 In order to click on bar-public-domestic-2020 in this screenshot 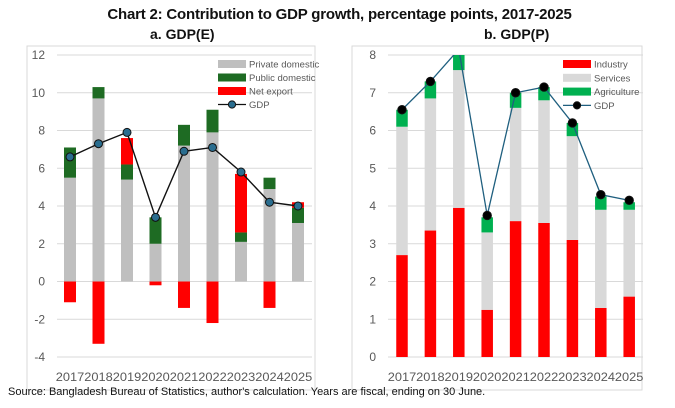, I will do `click(155, 230)`.